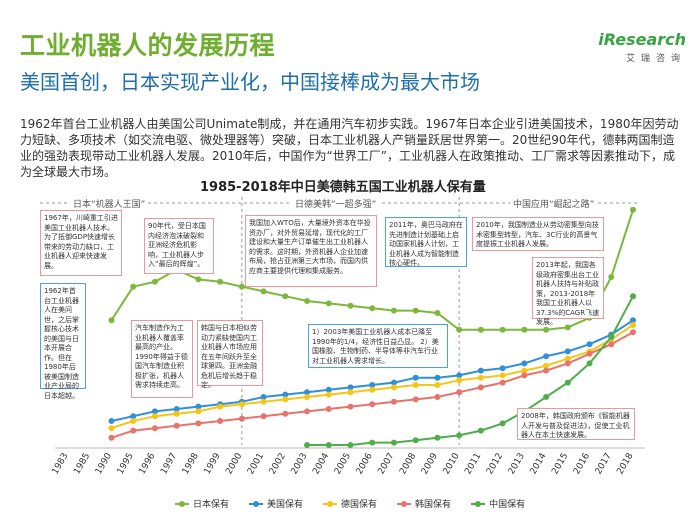 Image resolution: width=700 pixels, height=523 pixels. Describe the element at coordinates (642, 39) in the screenshot. I see `logo-text: iResearch` at that location.